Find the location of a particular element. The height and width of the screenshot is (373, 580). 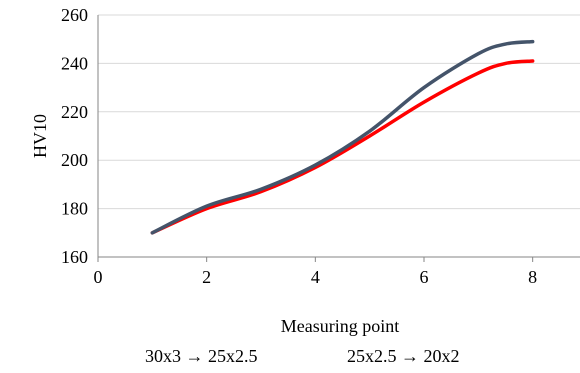

x-tick-label: 2 is located at coordinates (206, 277).